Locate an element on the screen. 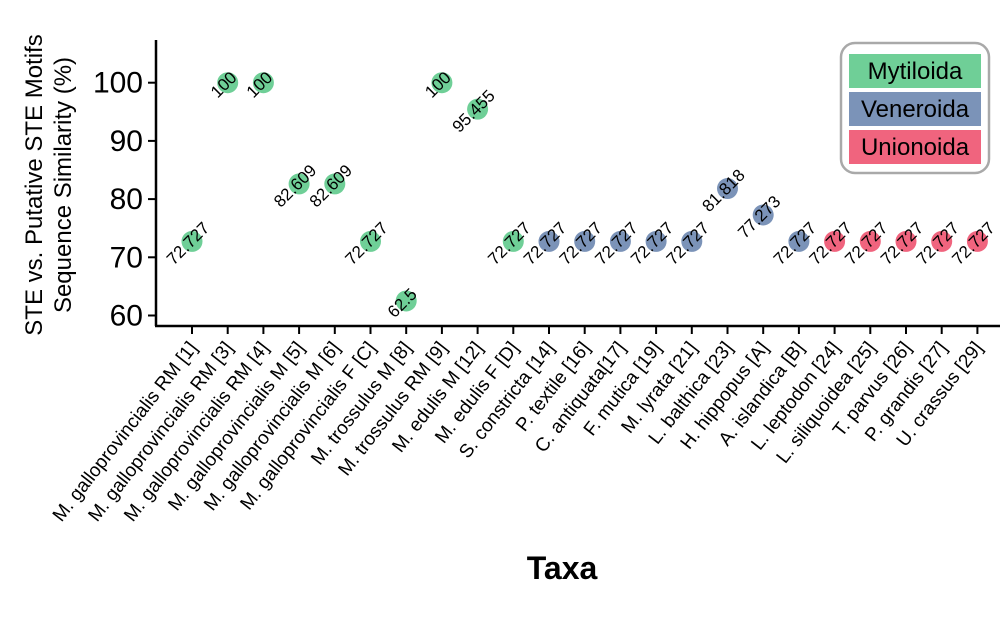 The width and height of the screenshot is (1004, 617). y-ticks: 60 70 80 90 100 is located at coordinates (124, 200).